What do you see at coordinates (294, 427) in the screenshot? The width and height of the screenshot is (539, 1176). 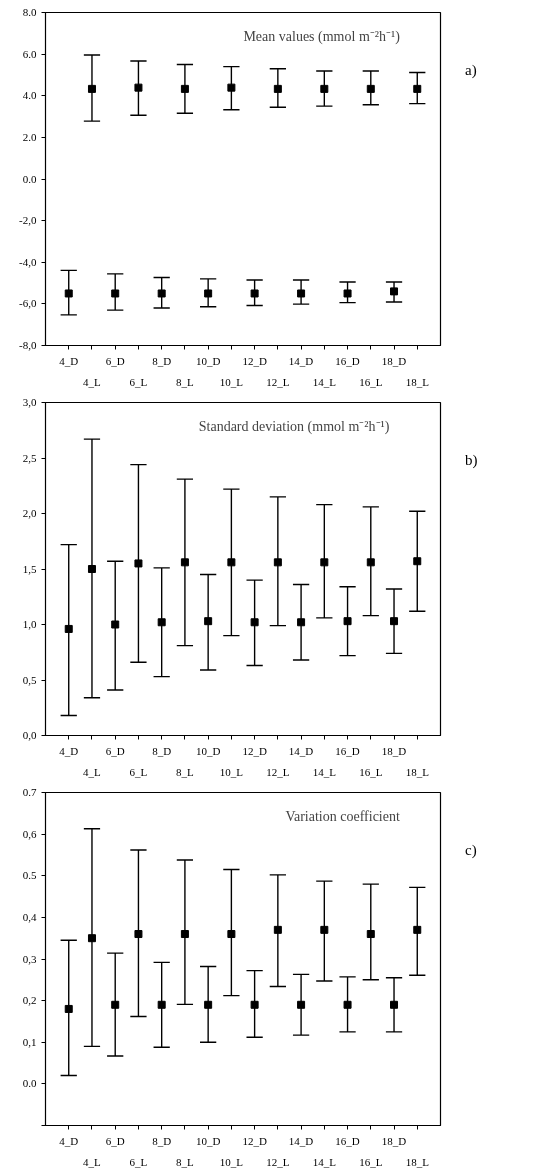 I see `text: Standard deviation (mmol m⁻²h⁻¹)` at bounding box center [294, 427].